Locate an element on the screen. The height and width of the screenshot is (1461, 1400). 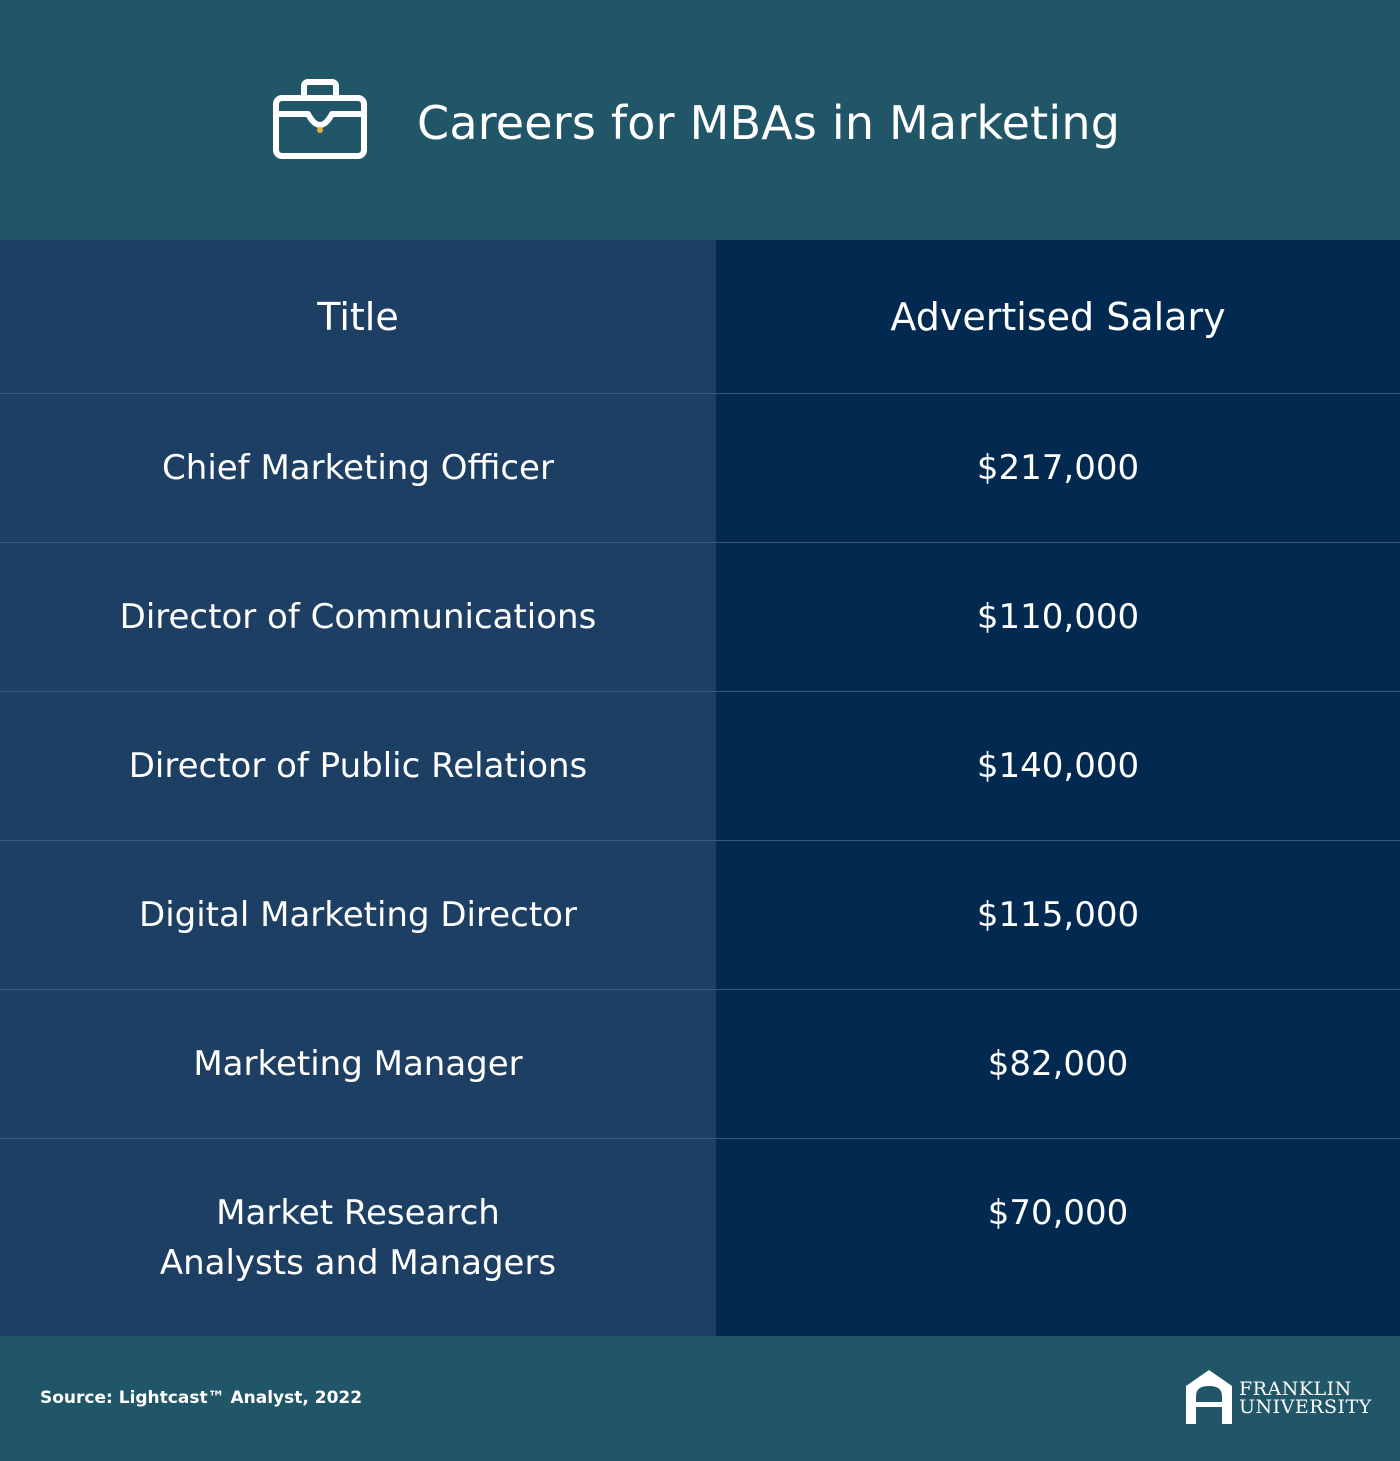
column-header-salary: Advertised Salary is located at coordinates (1058, 317).